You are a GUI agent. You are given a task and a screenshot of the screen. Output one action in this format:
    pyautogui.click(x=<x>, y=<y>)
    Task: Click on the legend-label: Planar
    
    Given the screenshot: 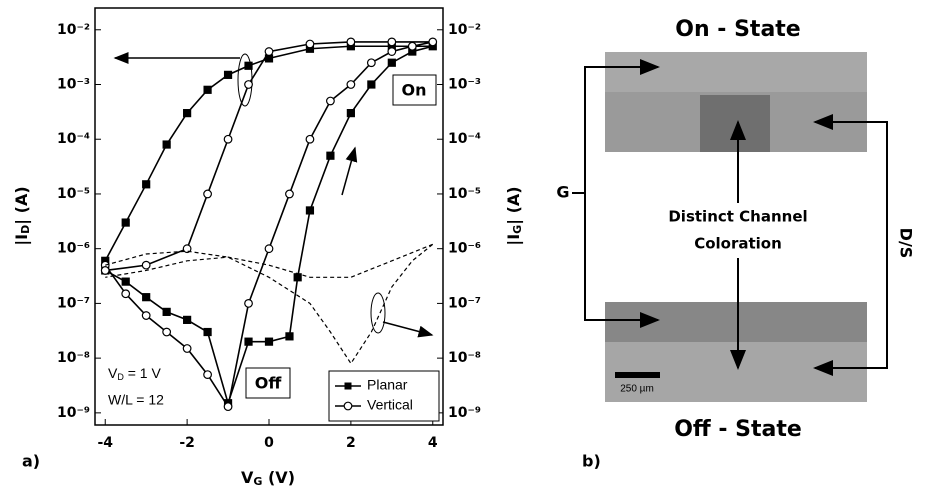 What is the action you would take?
    pyautogui.click(x=387, y=385)
    